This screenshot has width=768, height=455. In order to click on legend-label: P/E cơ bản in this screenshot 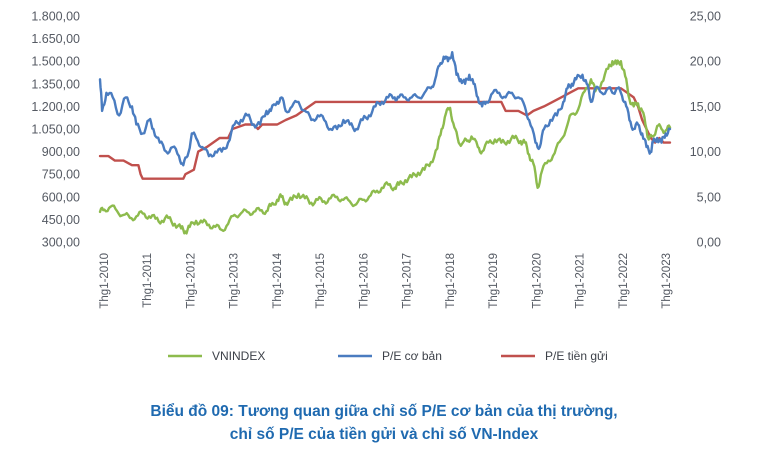, I will do `click(412, 356)`.